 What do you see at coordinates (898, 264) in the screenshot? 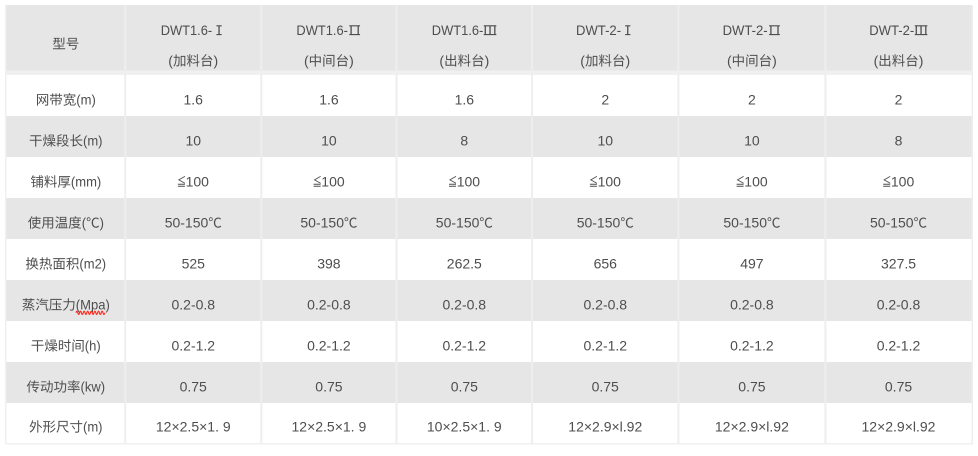
I see `svg-text: 327.5` at bounding box center [898, 264].